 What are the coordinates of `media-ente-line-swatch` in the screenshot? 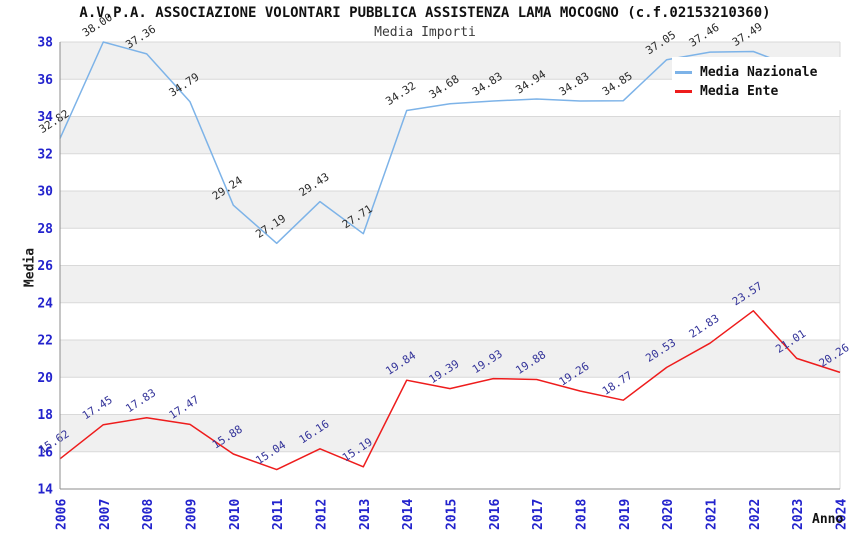 It's located at (683, 91).